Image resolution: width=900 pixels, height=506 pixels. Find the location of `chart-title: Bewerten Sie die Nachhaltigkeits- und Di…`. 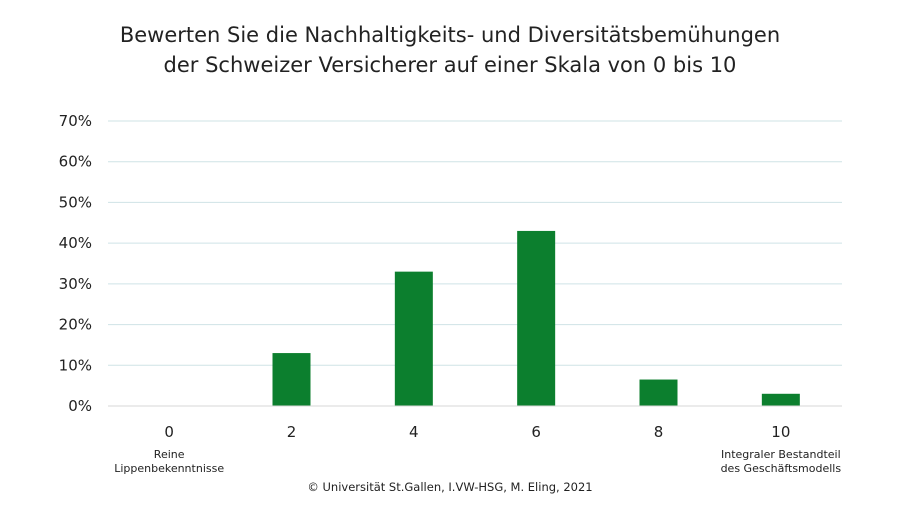

chart-title: Bewerten Sie die Nachhaltigkeits- und Di… is located at coordinates (450, 50).